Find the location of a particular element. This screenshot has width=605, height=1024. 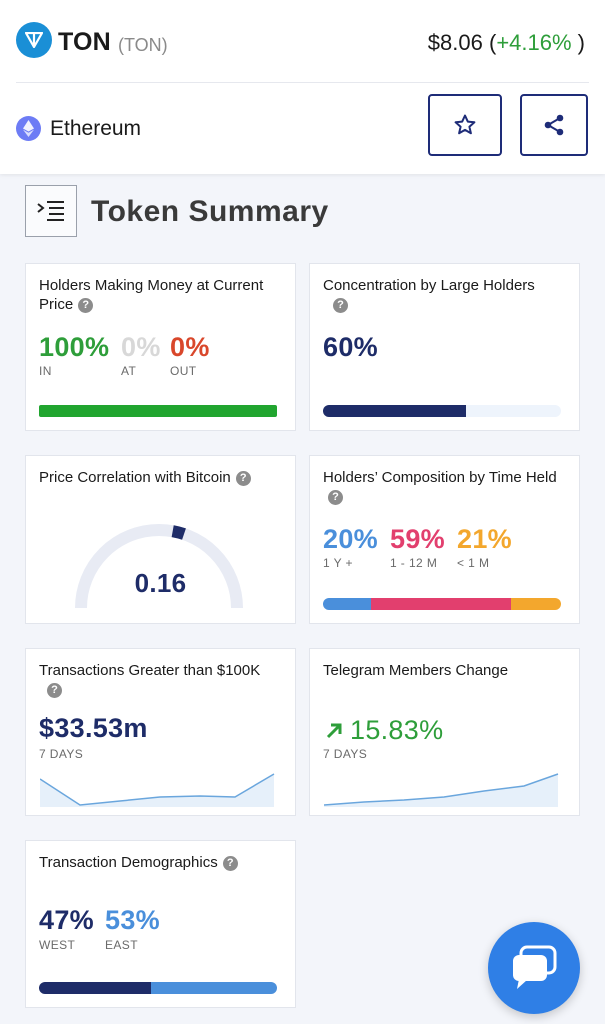

price-change-open: ( is located at coordinates (492, 42).